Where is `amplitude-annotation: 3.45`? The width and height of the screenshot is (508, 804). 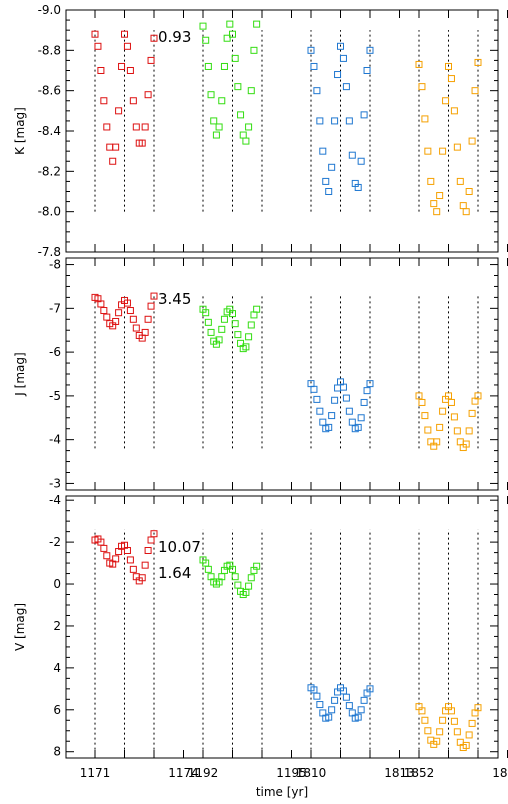
amplitude-annotation: 3.45 is located at coordinates (174, 299).